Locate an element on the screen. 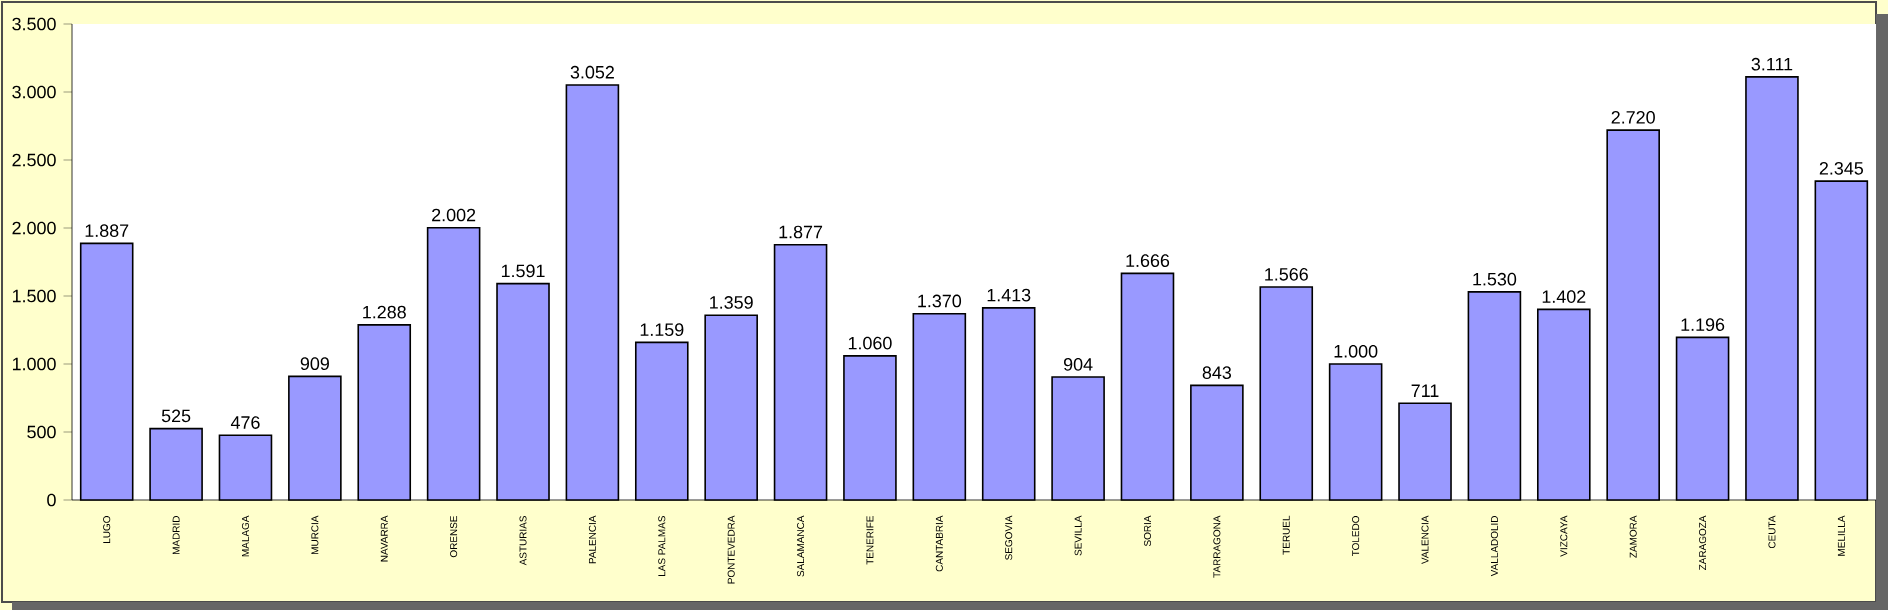 The height and width of the screenshot is (610, 1888). data-label: 1.159 is located at coordinates (662, 330).